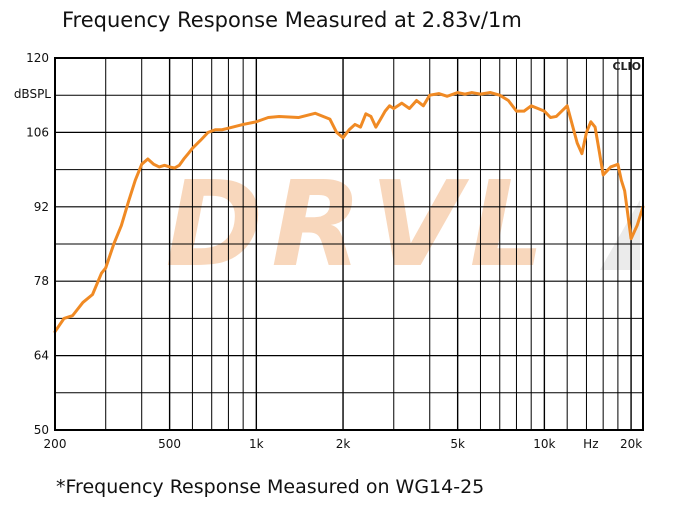 The image size is (683, 512). I want to click on x-tick-label: 200, so click(55, 444).